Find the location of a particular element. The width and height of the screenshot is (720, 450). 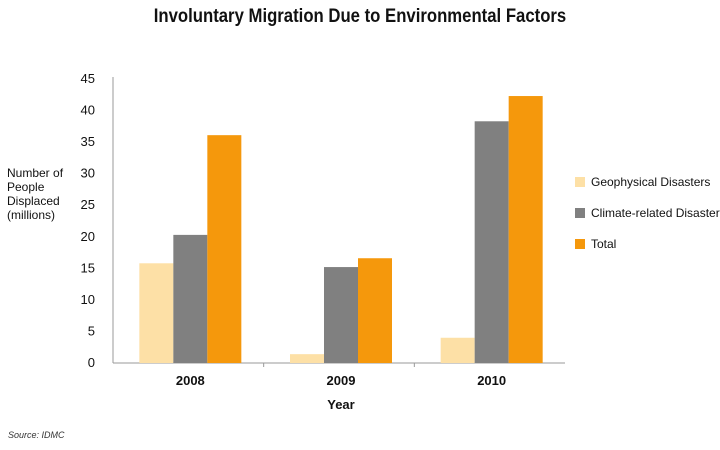

bar-total-2009 is located at coordinates (375, 310).